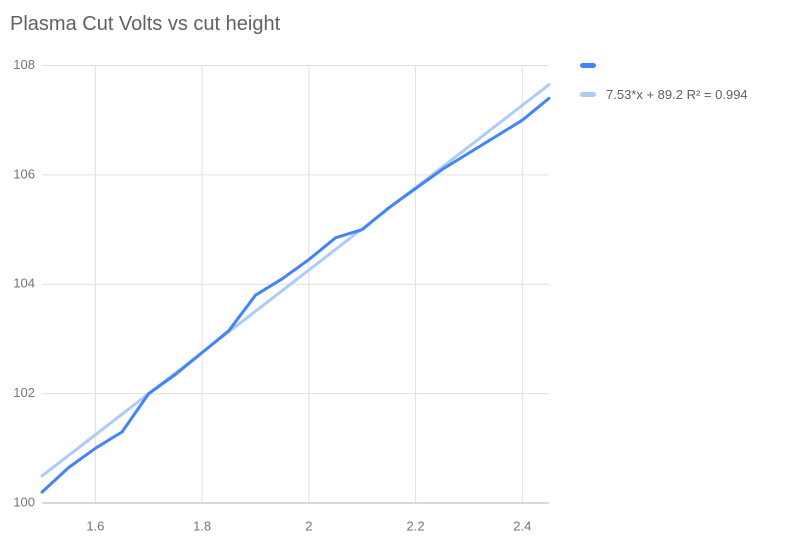 The width and height of the screenshot is (787, 543). What do you see at coordinates (202, 526) in the screenshot?
I see `x-axis-tick-label: 1.8` at bounding box center [202, 526].